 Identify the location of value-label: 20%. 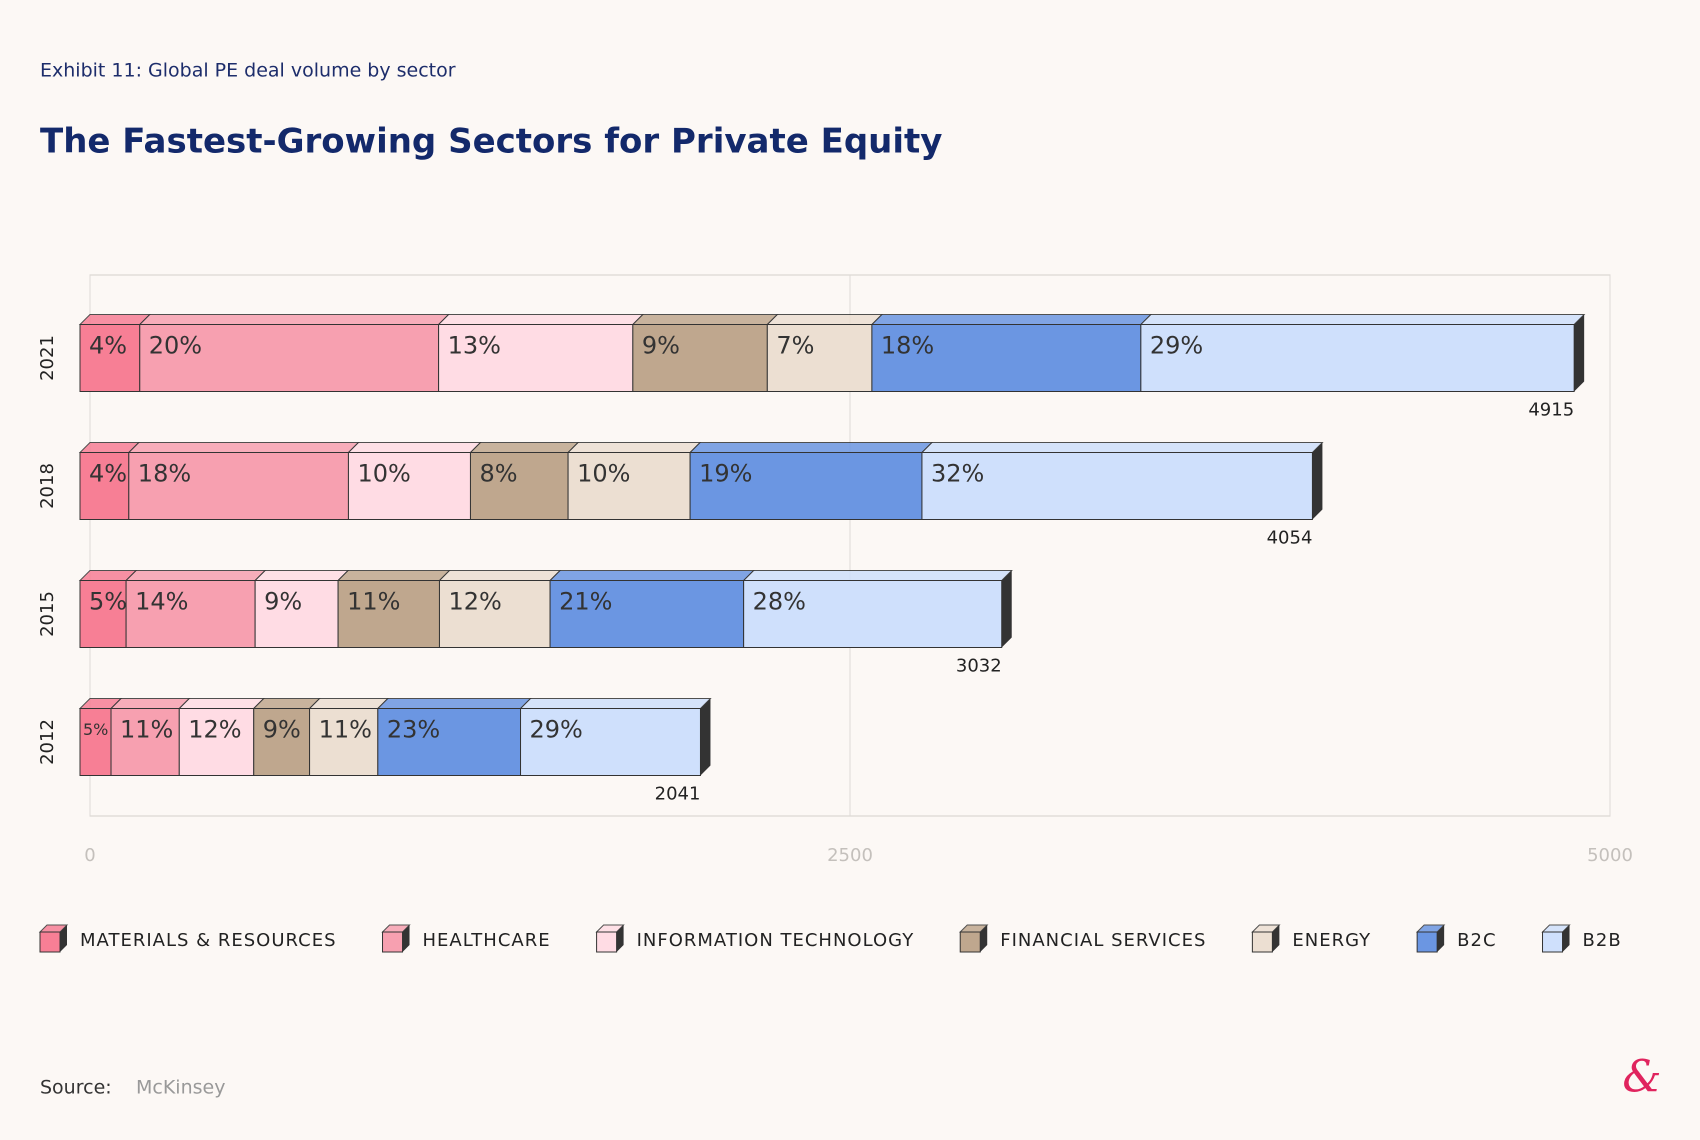
(175, 346).